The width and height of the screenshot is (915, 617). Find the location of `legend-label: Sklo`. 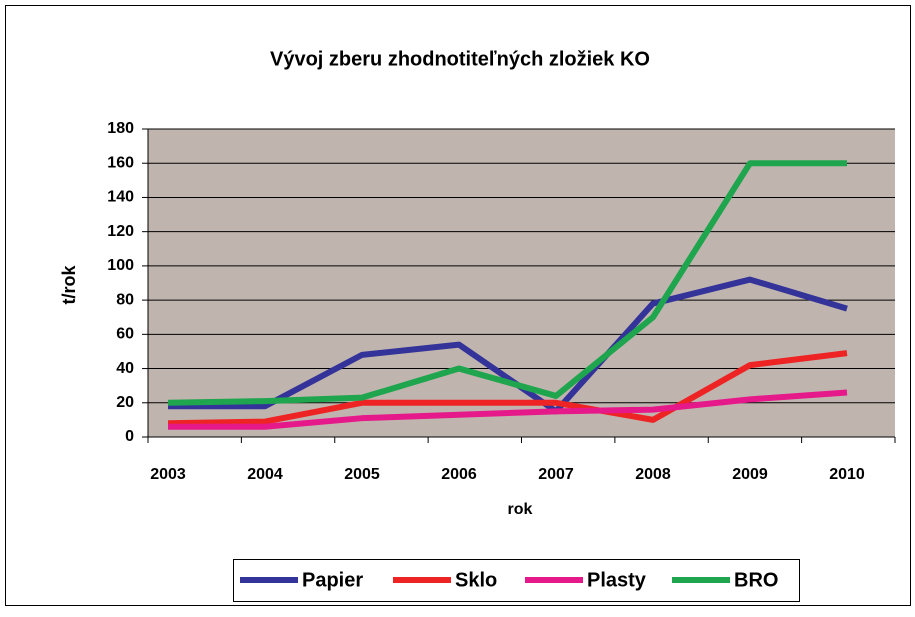

legend-label: Sklo is located at coordinates (476, 580).